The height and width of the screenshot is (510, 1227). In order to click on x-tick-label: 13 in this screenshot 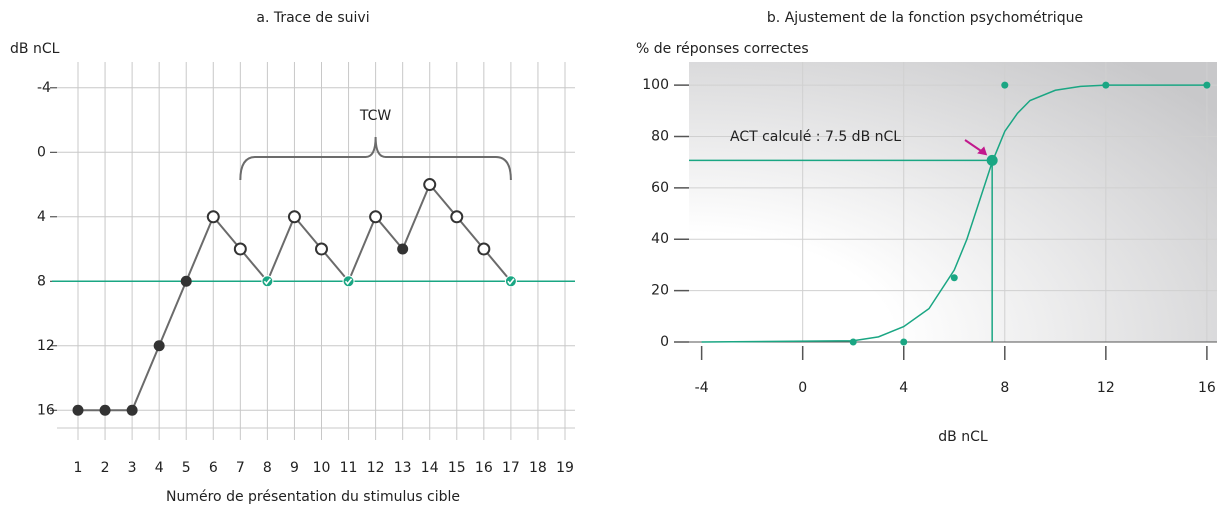, I will do `click(403, 468)`.